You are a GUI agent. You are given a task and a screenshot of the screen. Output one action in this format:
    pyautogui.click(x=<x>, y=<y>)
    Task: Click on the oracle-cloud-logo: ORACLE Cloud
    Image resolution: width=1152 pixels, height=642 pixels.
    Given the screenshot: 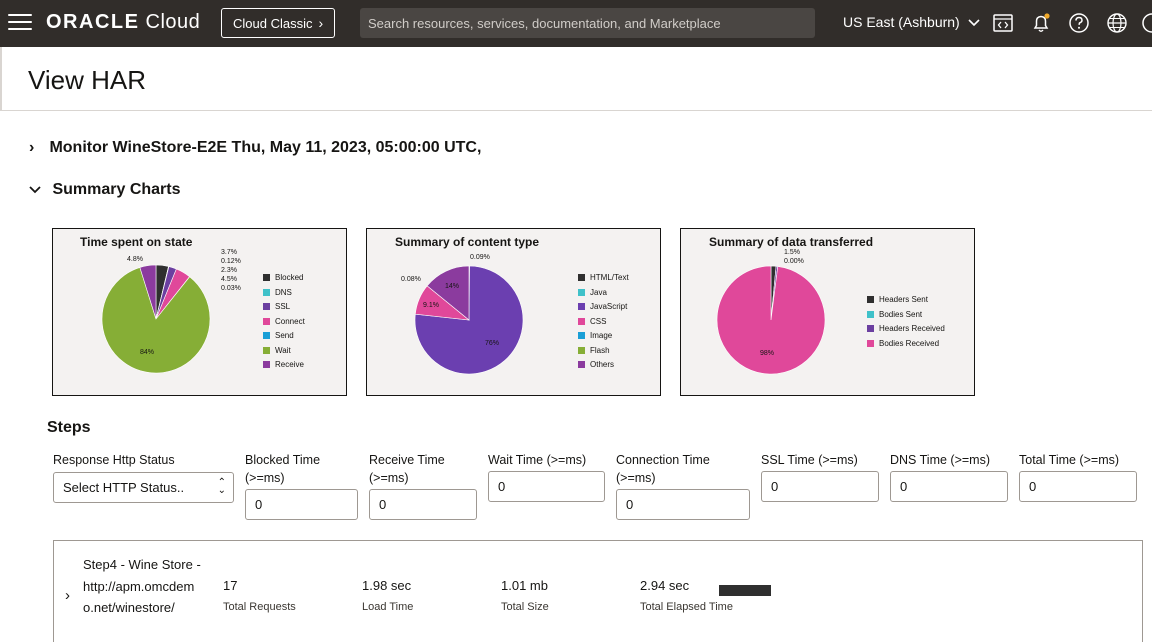 What is the action you would take?
    pyautogui.click(x=123, y=22)
    